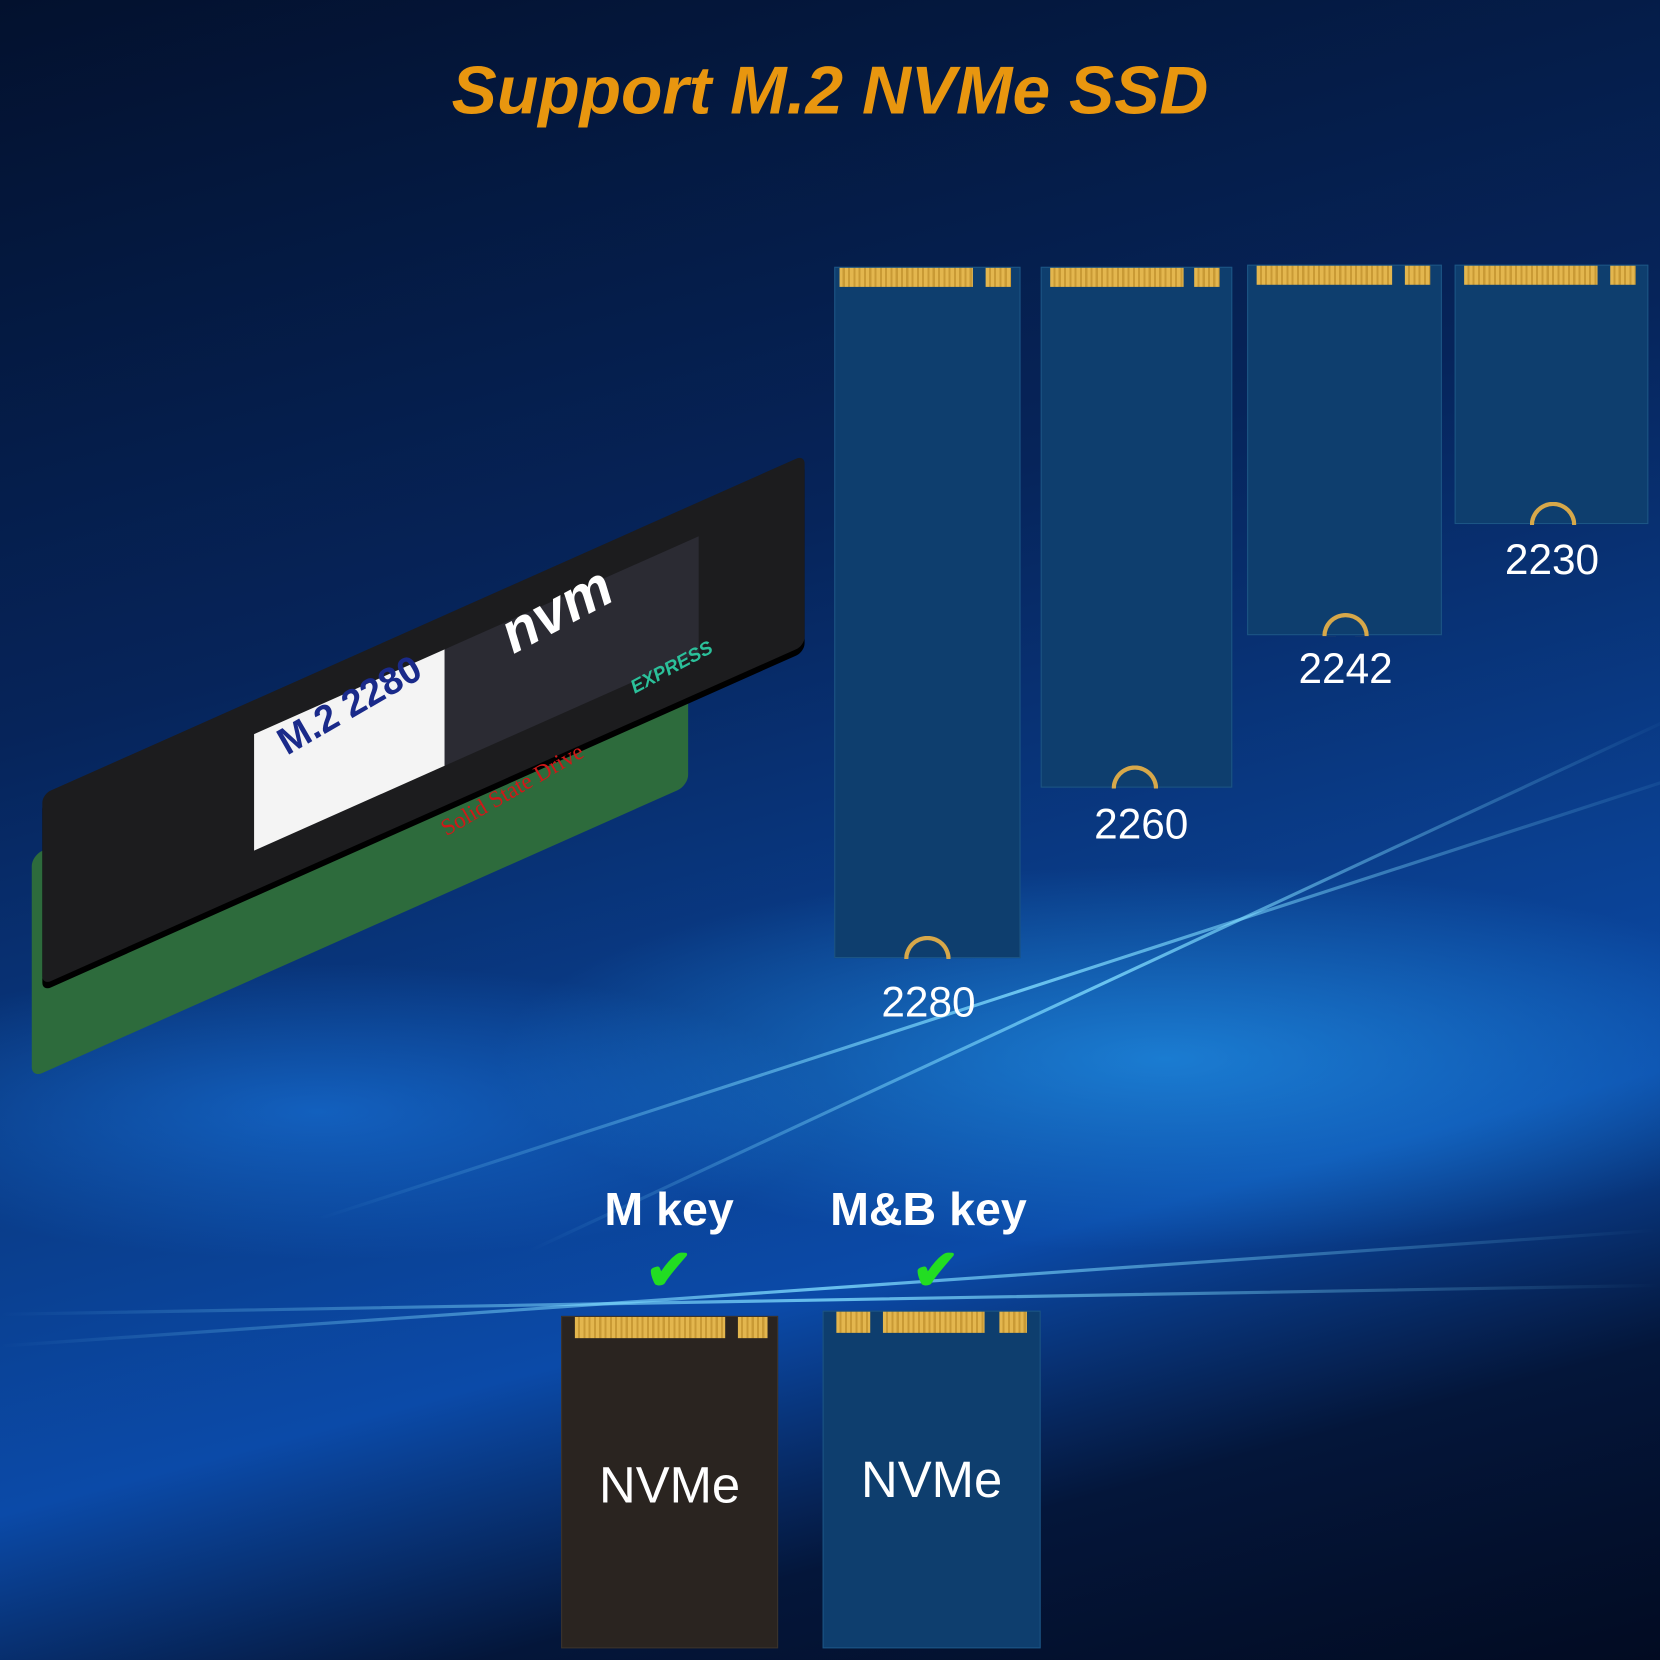  Describe the element at coordinates (1345, 669) in the screenshot. I see `size-label-2242: 2242` at that location.